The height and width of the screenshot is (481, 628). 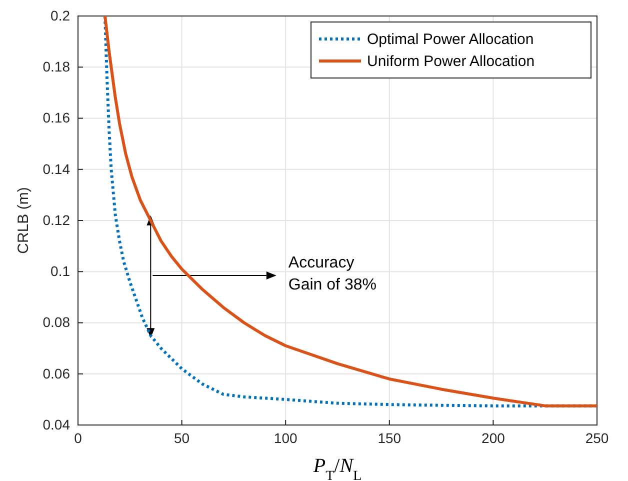 I want to click on annotation: Accuracy Gain of 38%, so click(x=332, y=274).